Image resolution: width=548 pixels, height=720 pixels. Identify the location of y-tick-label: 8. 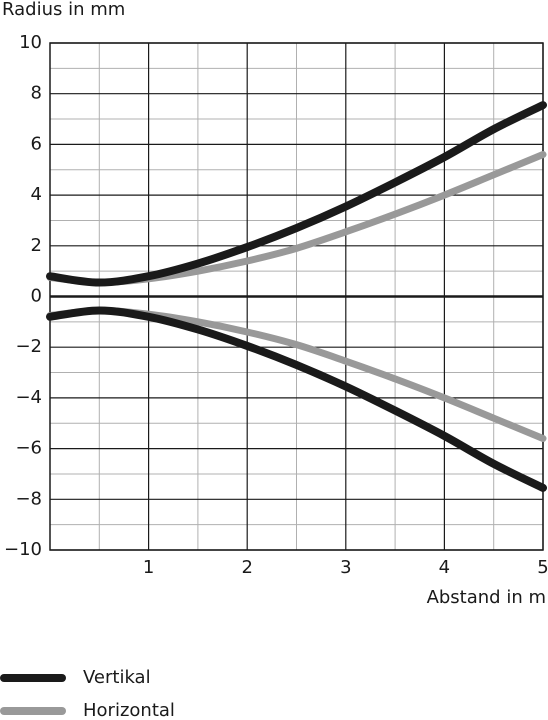
(36, 93).